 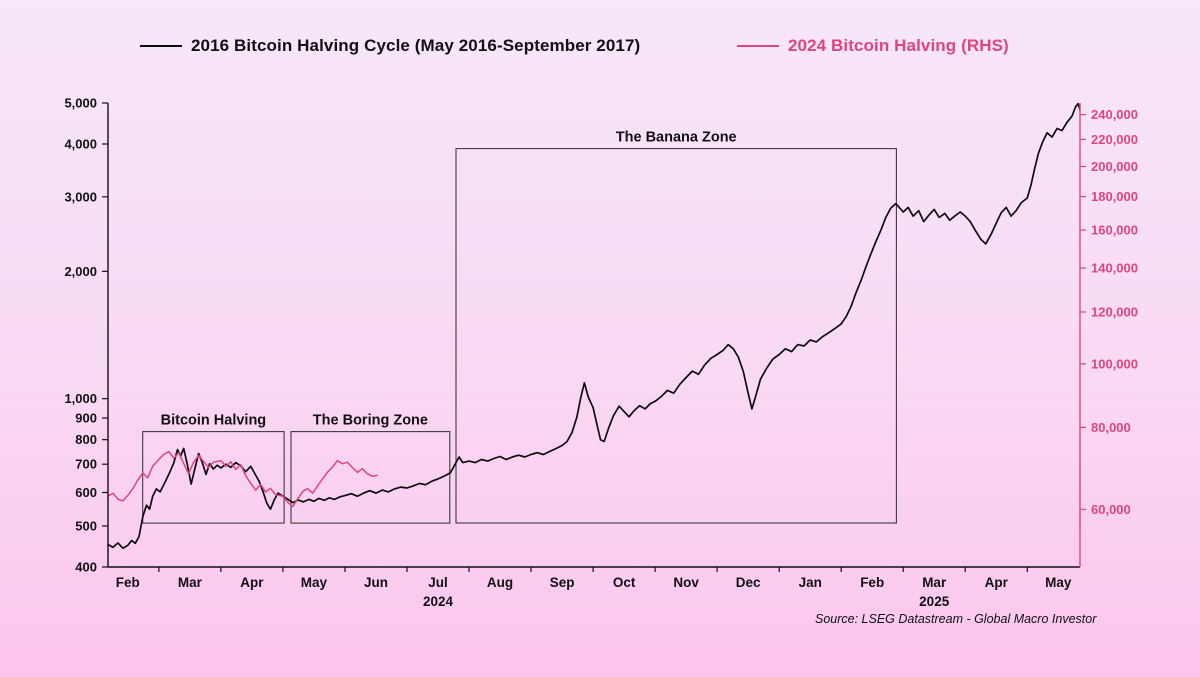 What do you see at coordinates (686, 582) in the screenshot?
I see `month-label-9-nov: Nov` at bounding box center [686, 582].